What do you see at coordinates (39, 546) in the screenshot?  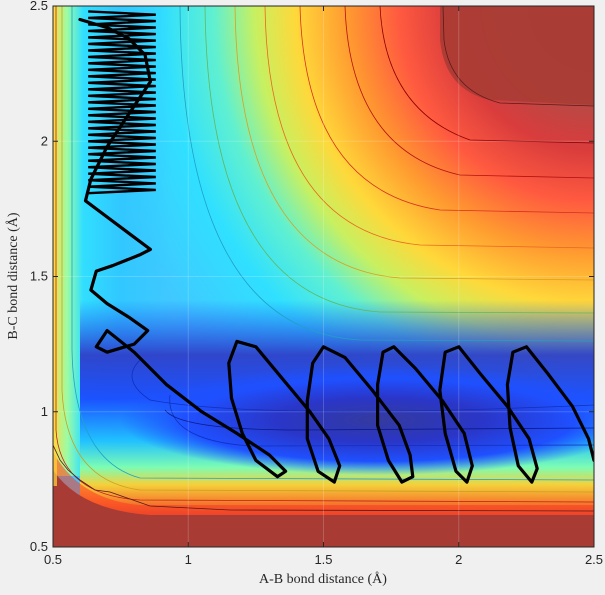 I see `y-tick-label: 0.5` at bounding box center [39, 546].